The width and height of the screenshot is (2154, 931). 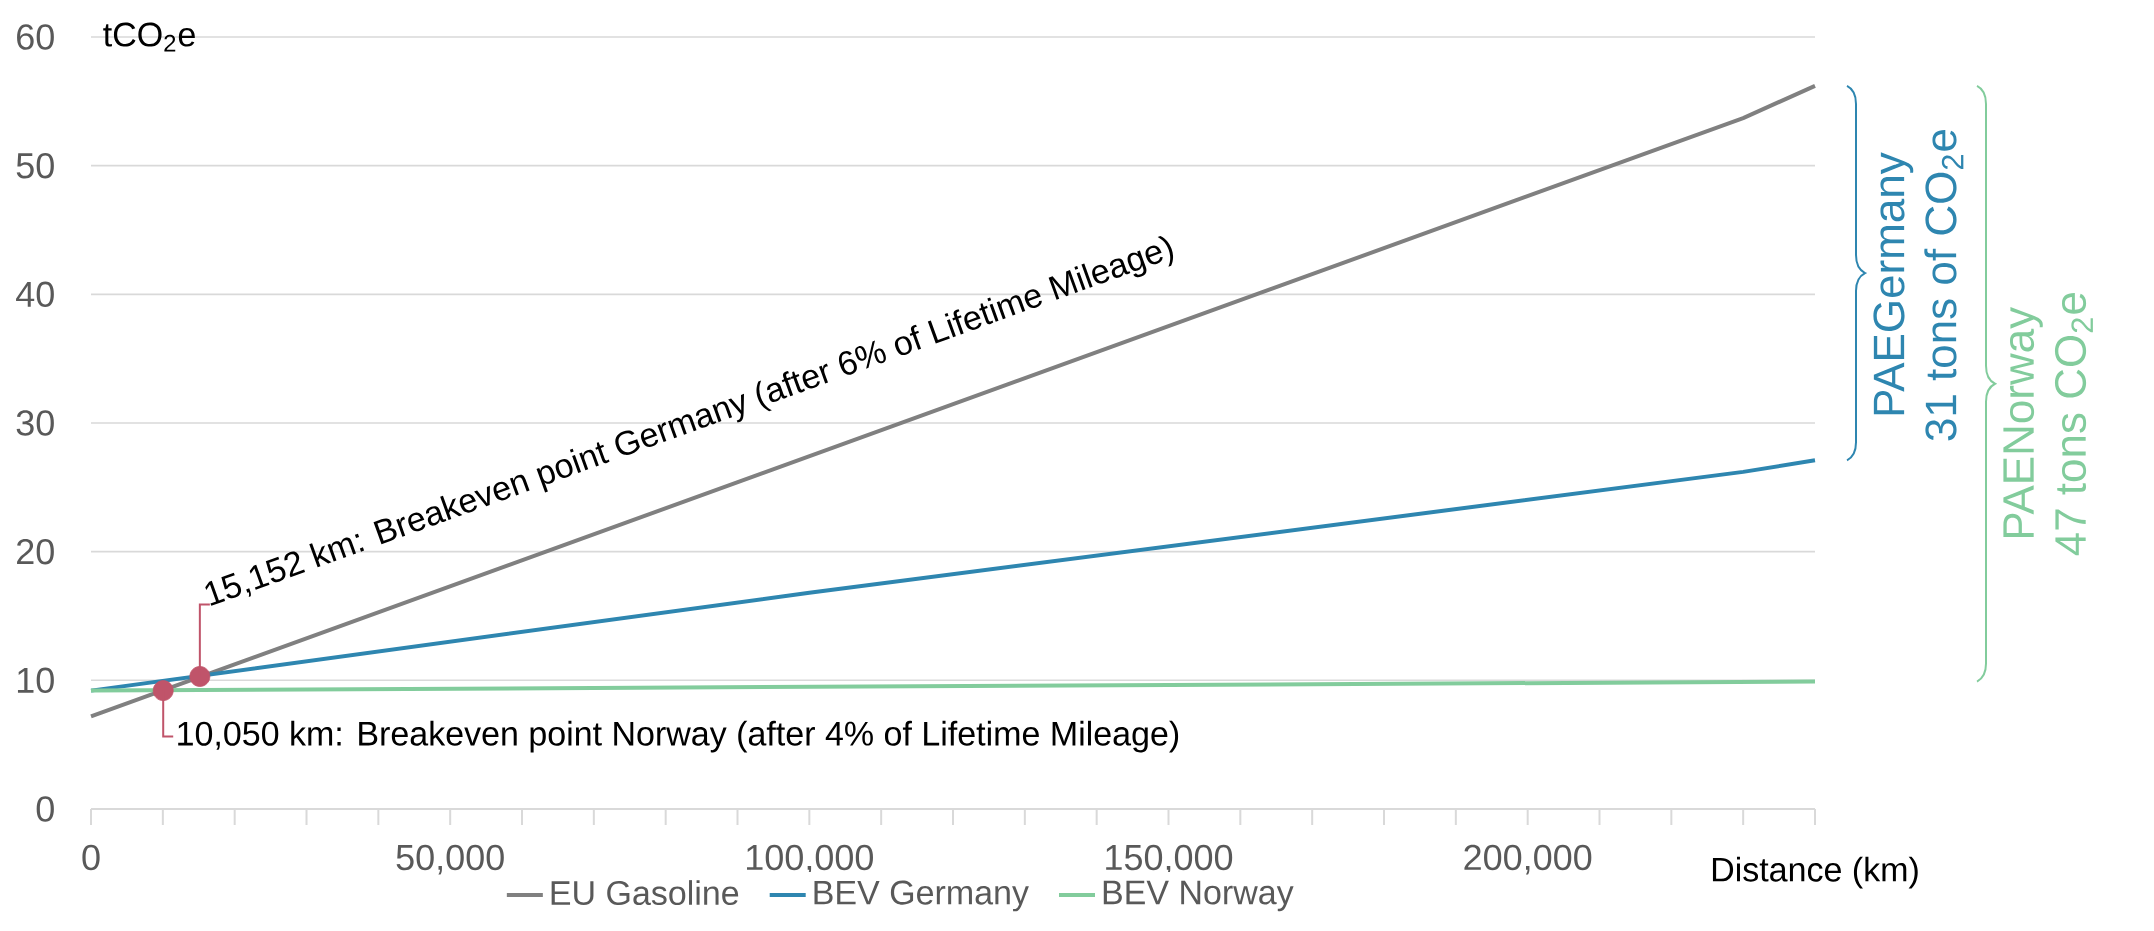 I want to click on x-axis-title: Distance (km), so click(x=1815, y=872).